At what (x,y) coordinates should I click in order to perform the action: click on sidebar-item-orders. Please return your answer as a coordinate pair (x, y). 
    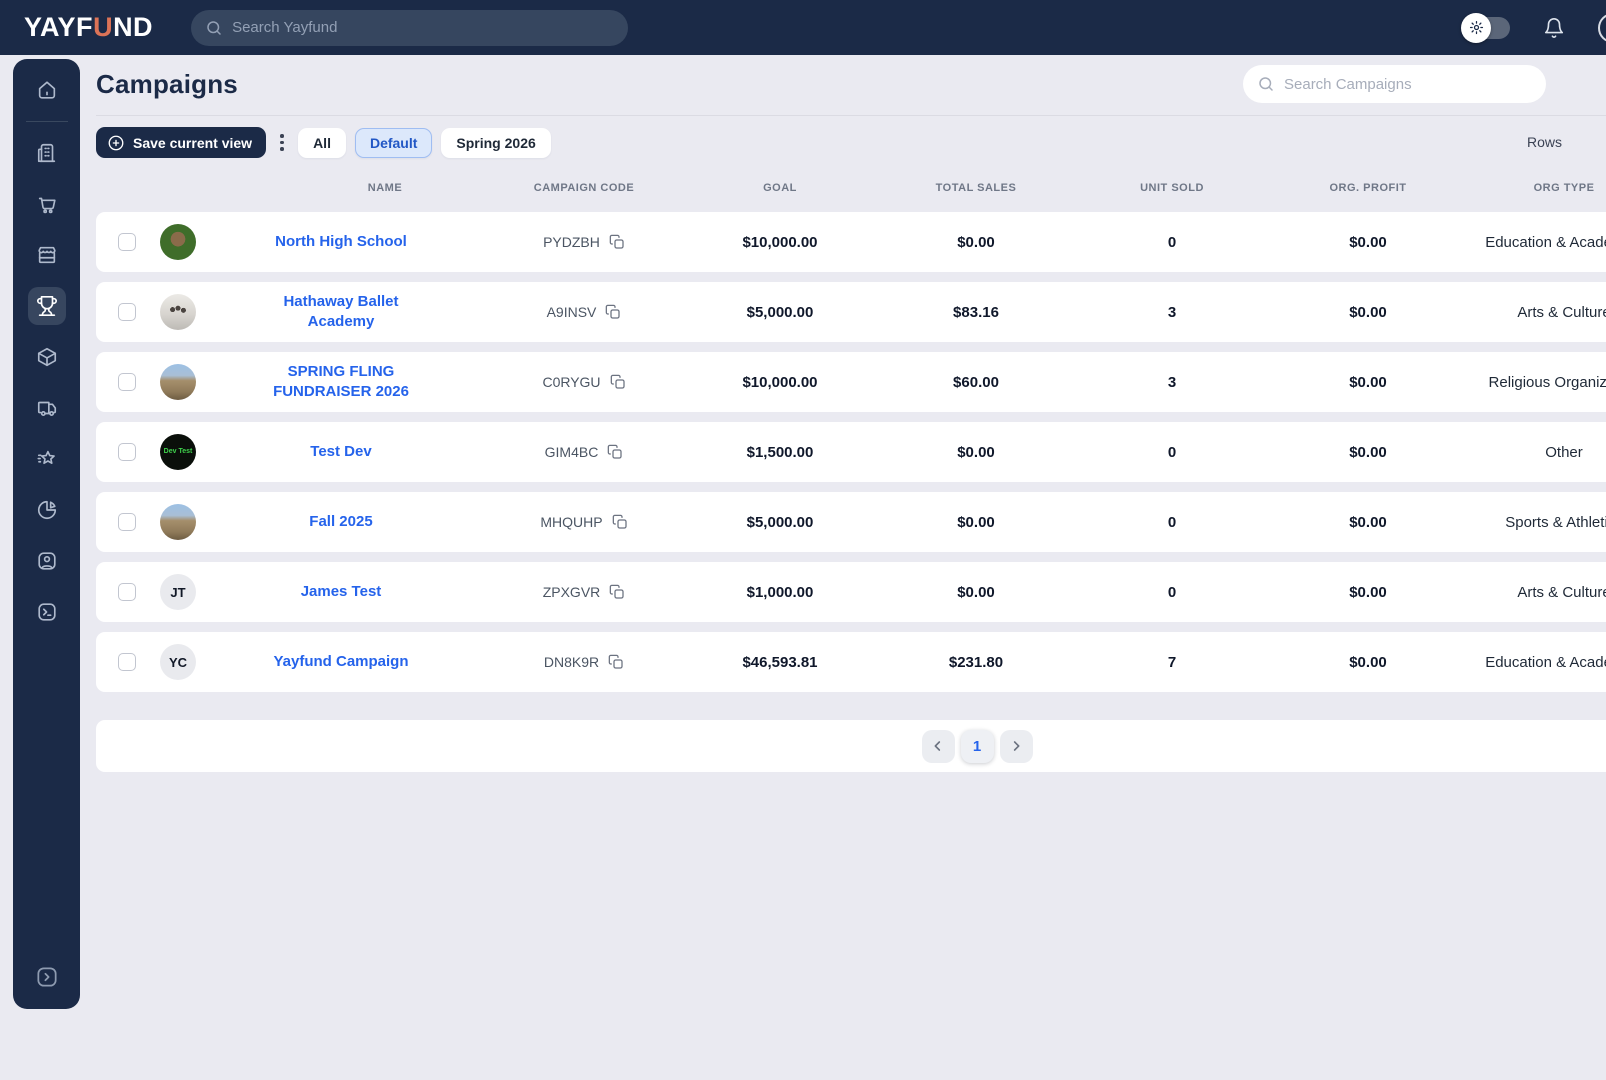
    Looking at the image, I should click on (47, 204).